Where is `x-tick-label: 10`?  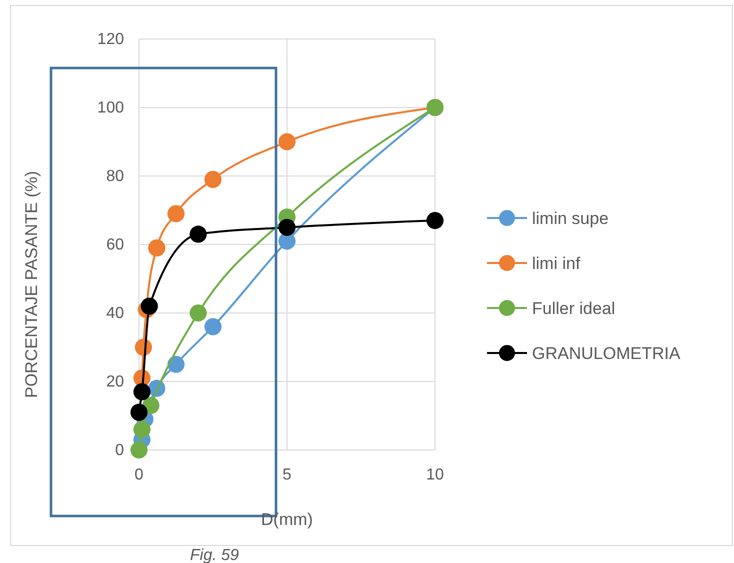 x-tick-label: 10 is located at coordinates (435, 475).